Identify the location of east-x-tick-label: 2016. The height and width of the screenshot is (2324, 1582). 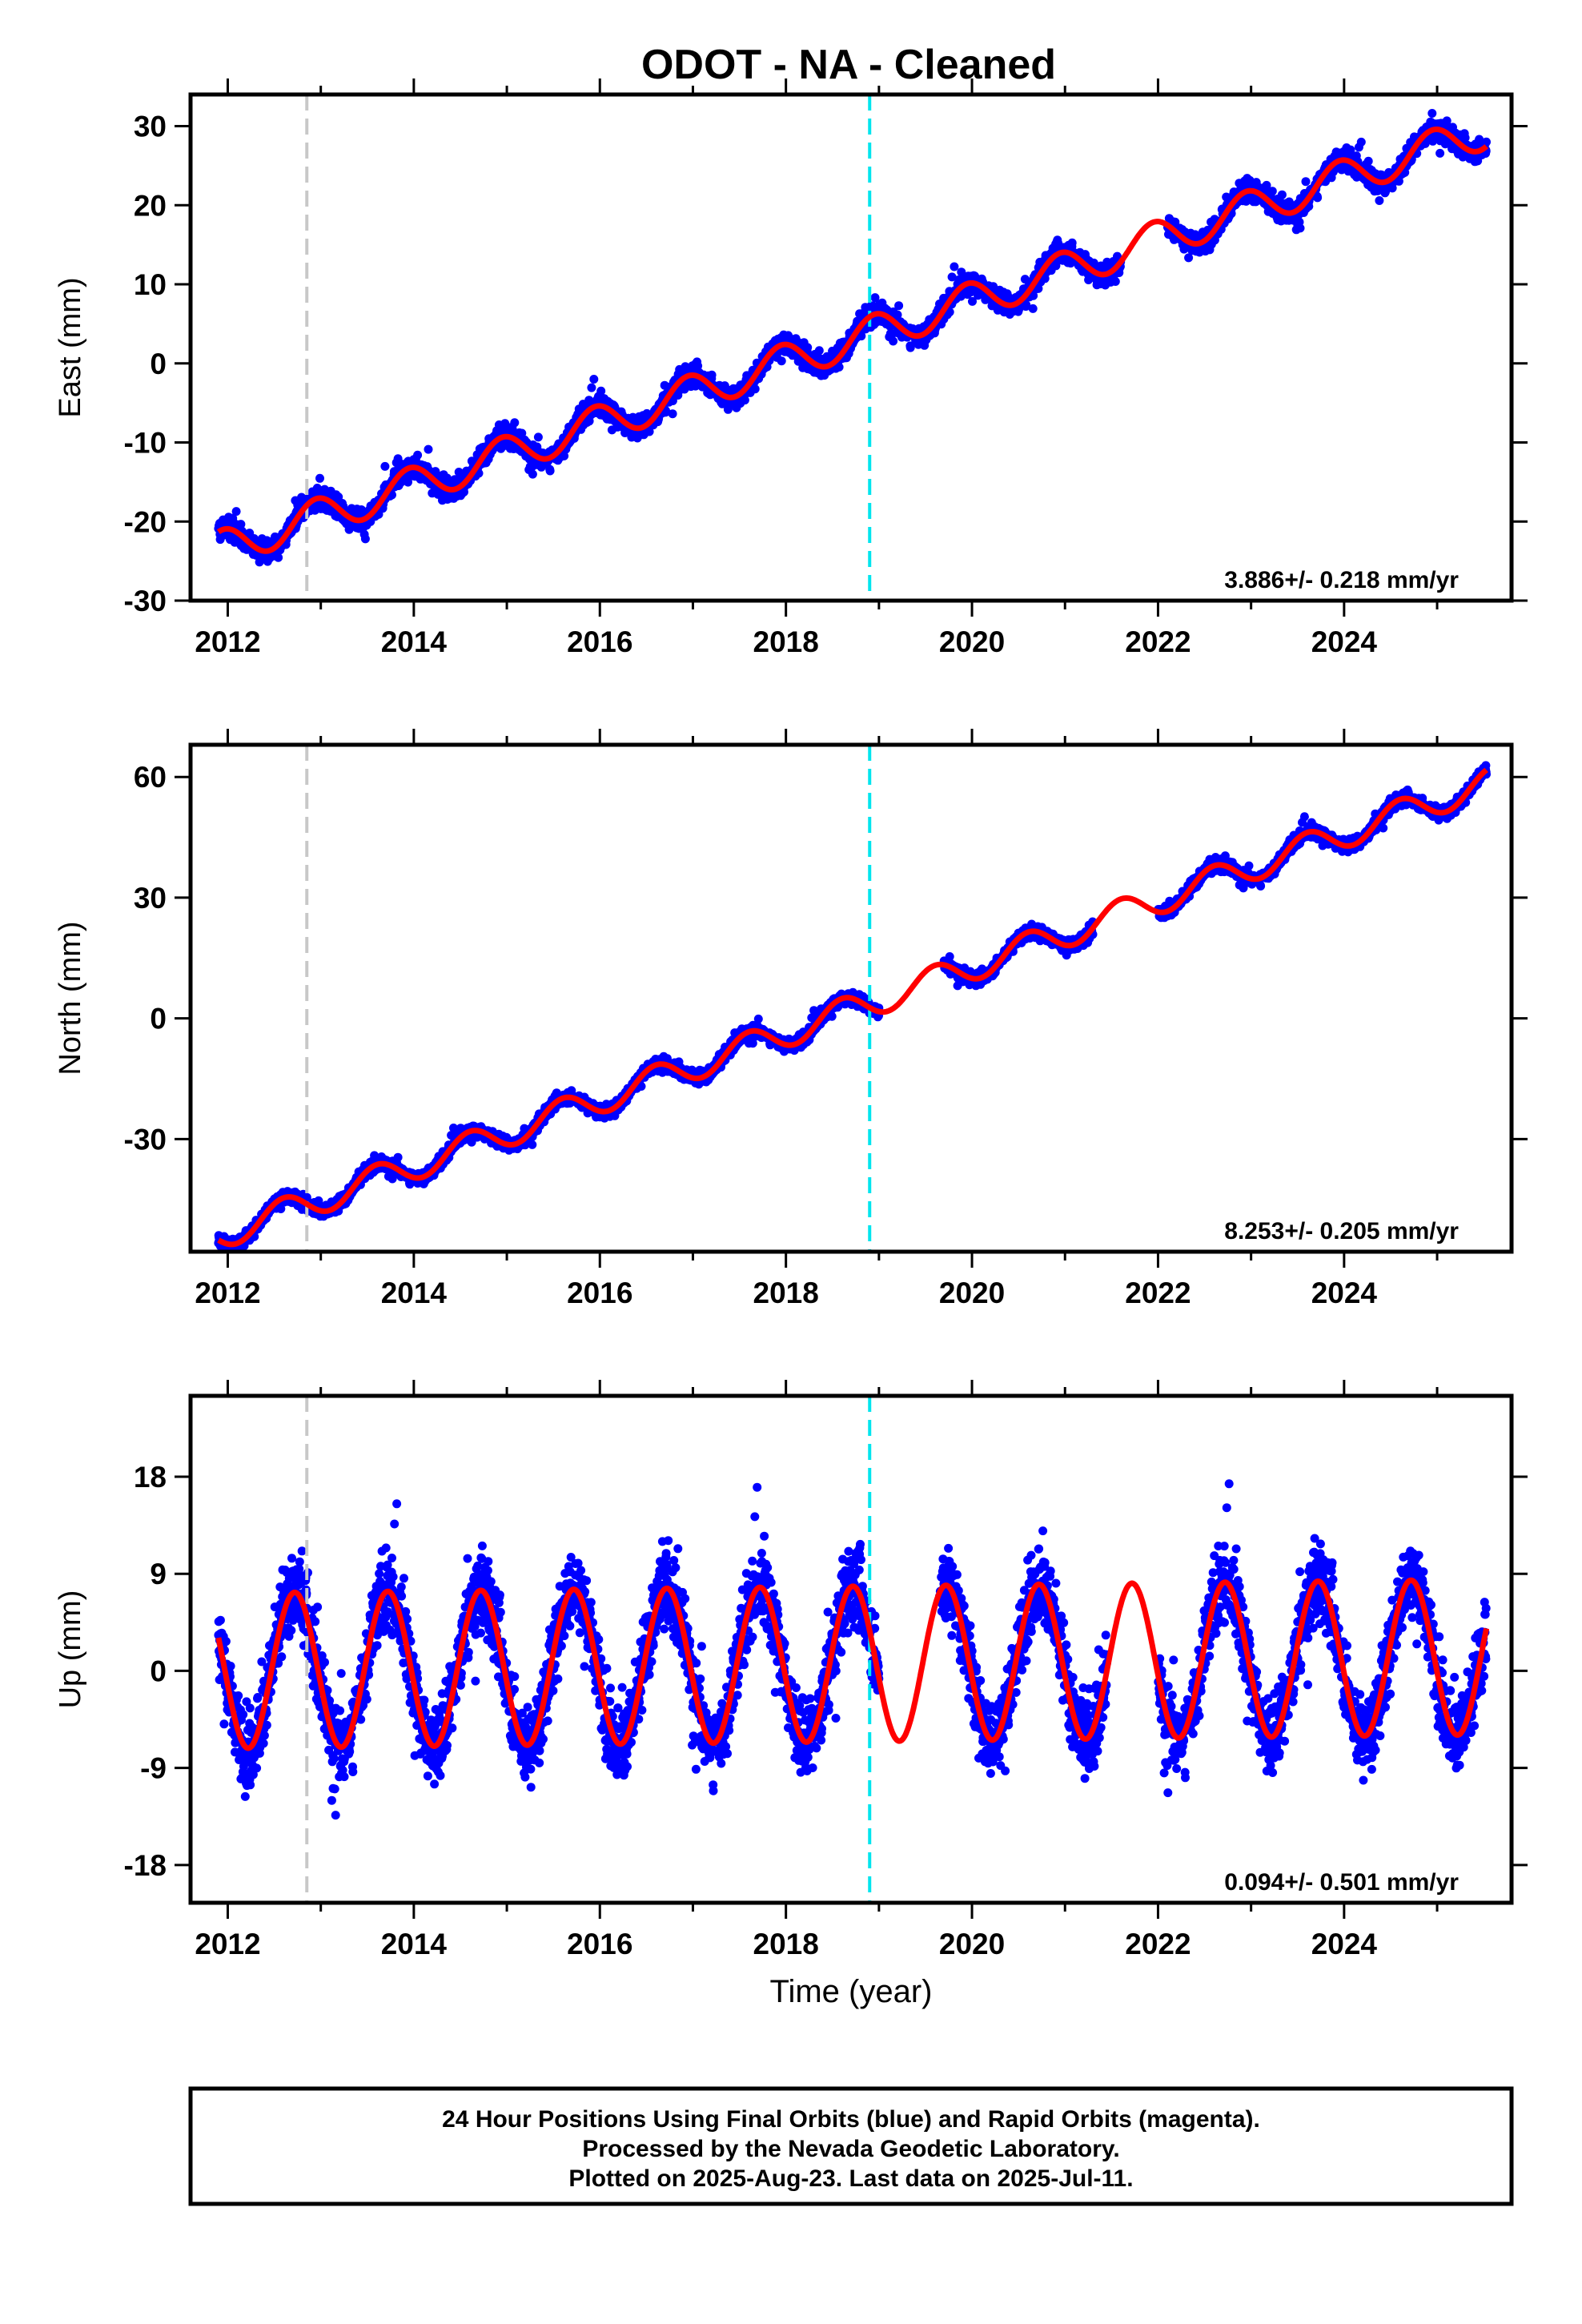
(599, 641).